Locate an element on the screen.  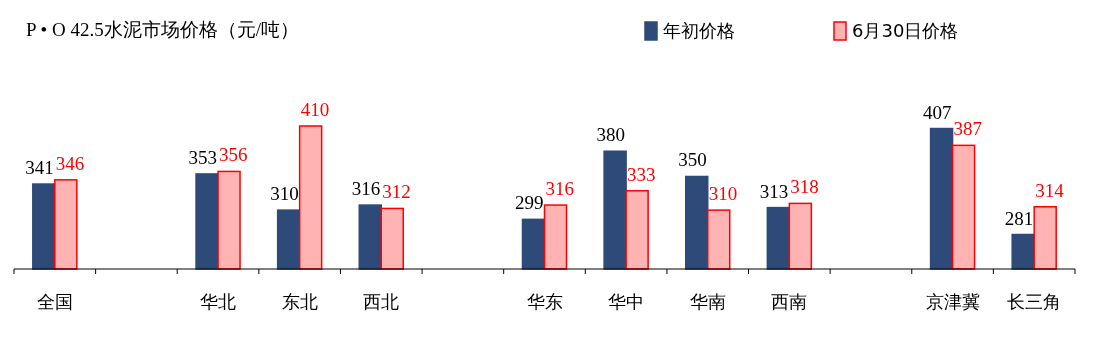
data-label: 380 is located at coordinates (611, 135).